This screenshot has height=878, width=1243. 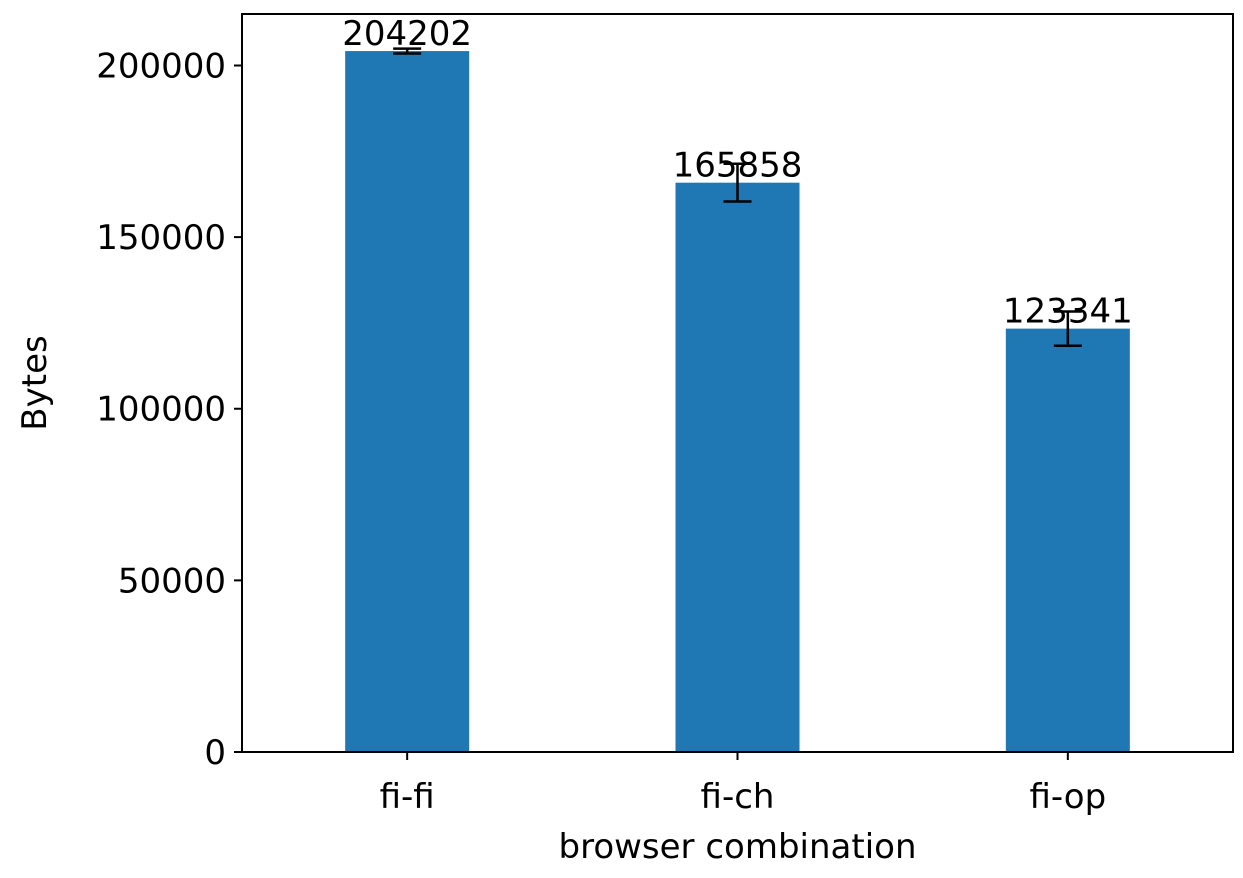 What do you see at coordinates (407, 34) in the screenshot?
I see `data-label-fi-fi: 204202` at bounding box center [407, 34].